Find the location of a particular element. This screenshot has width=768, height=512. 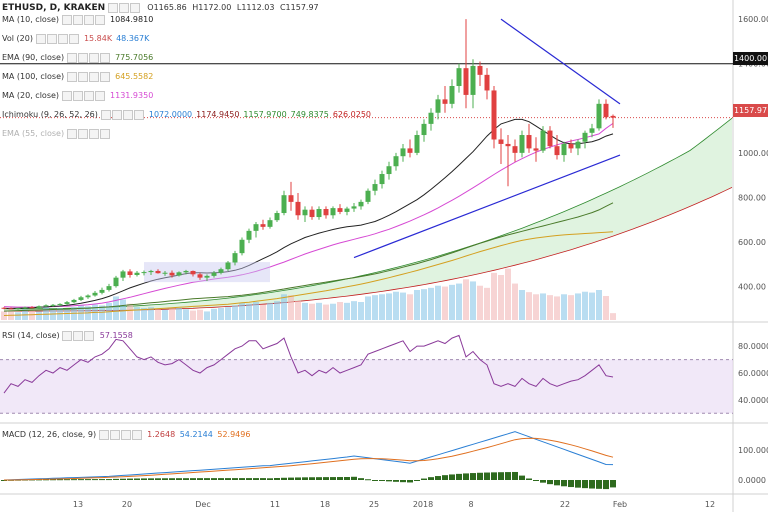

indicator-name: EMA (90, close) is located at coordinates (33, 57).